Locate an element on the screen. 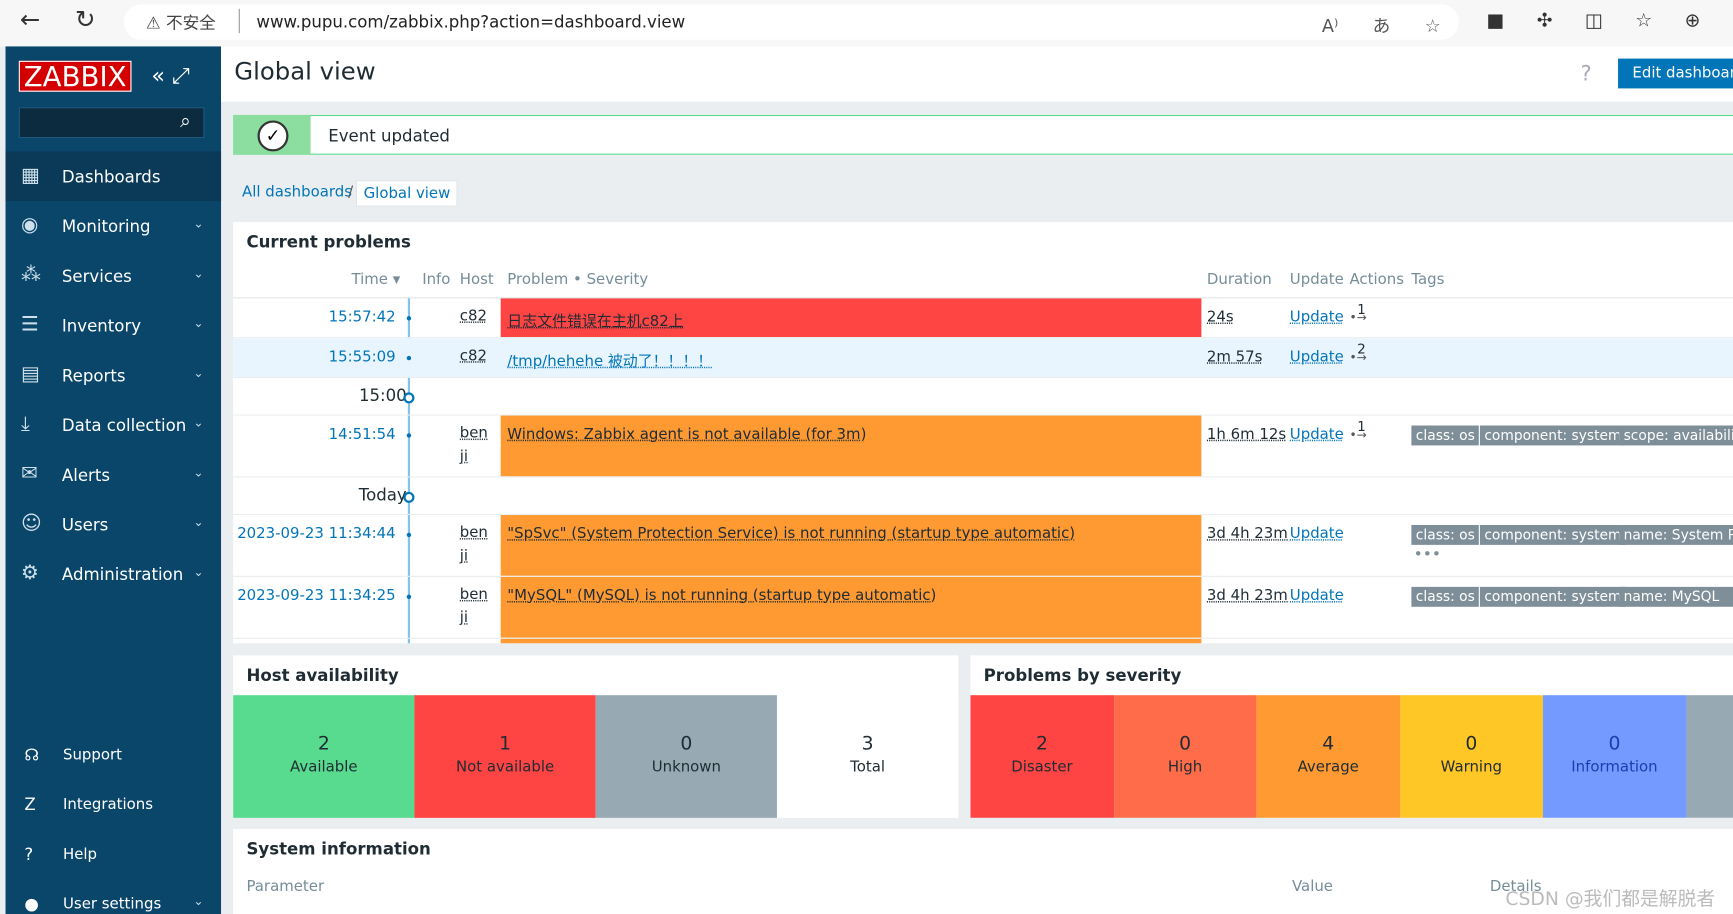 The height and width of the screenshot is (914, 1733). menu-item: Dashboards is located at coordinates (111, 176).